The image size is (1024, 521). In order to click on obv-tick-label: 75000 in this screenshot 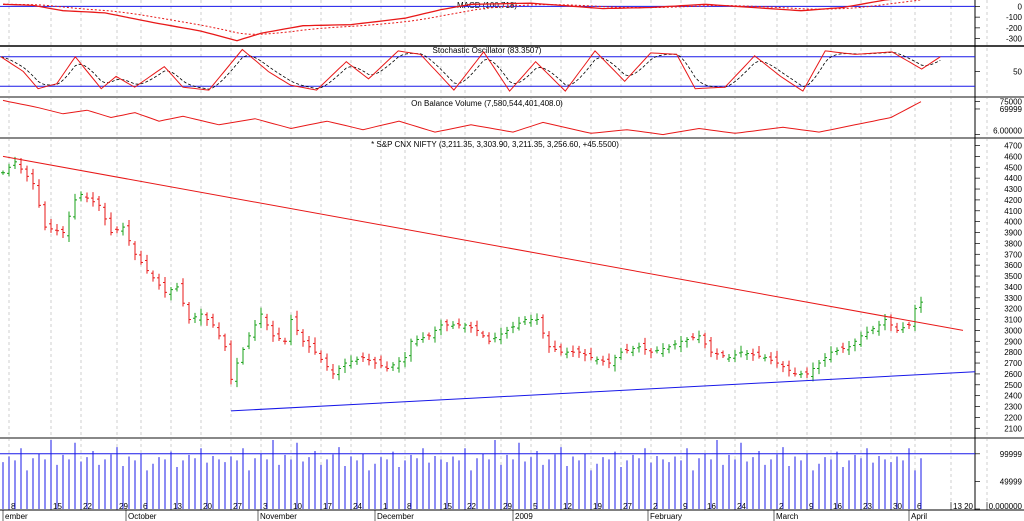, I will do `click(1011, 102)`.